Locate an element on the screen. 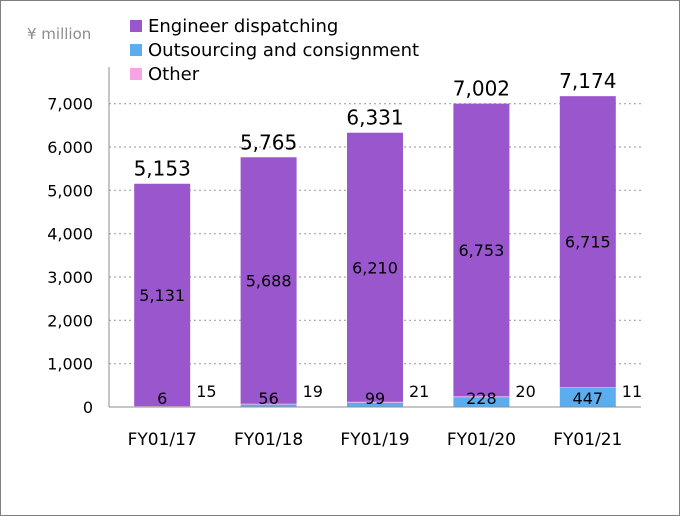  bar-value-label: 5,131 is located at coordinates (162, 295).